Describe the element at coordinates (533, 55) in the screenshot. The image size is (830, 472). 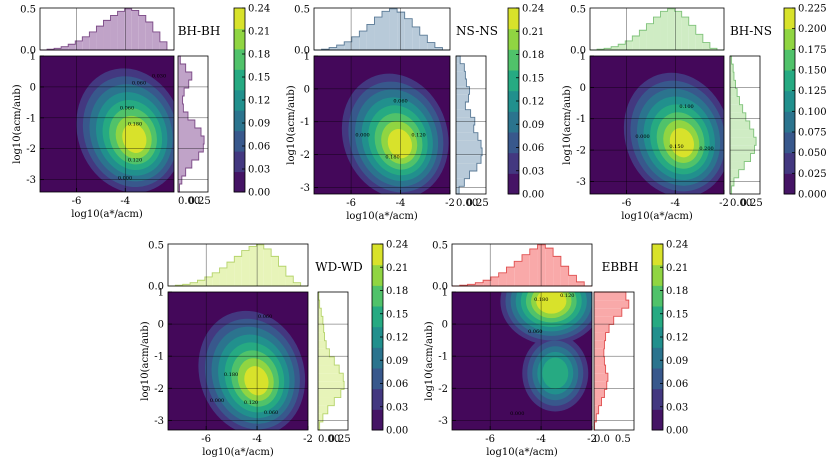
I see `colorbar-tick-label: 0.18` at that location.